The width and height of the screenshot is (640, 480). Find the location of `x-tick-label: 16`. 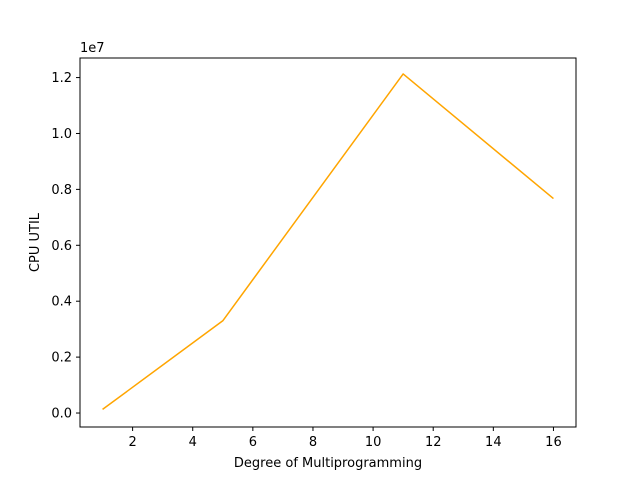

x-tick-label: 16 is located at coordinates (553, 442).